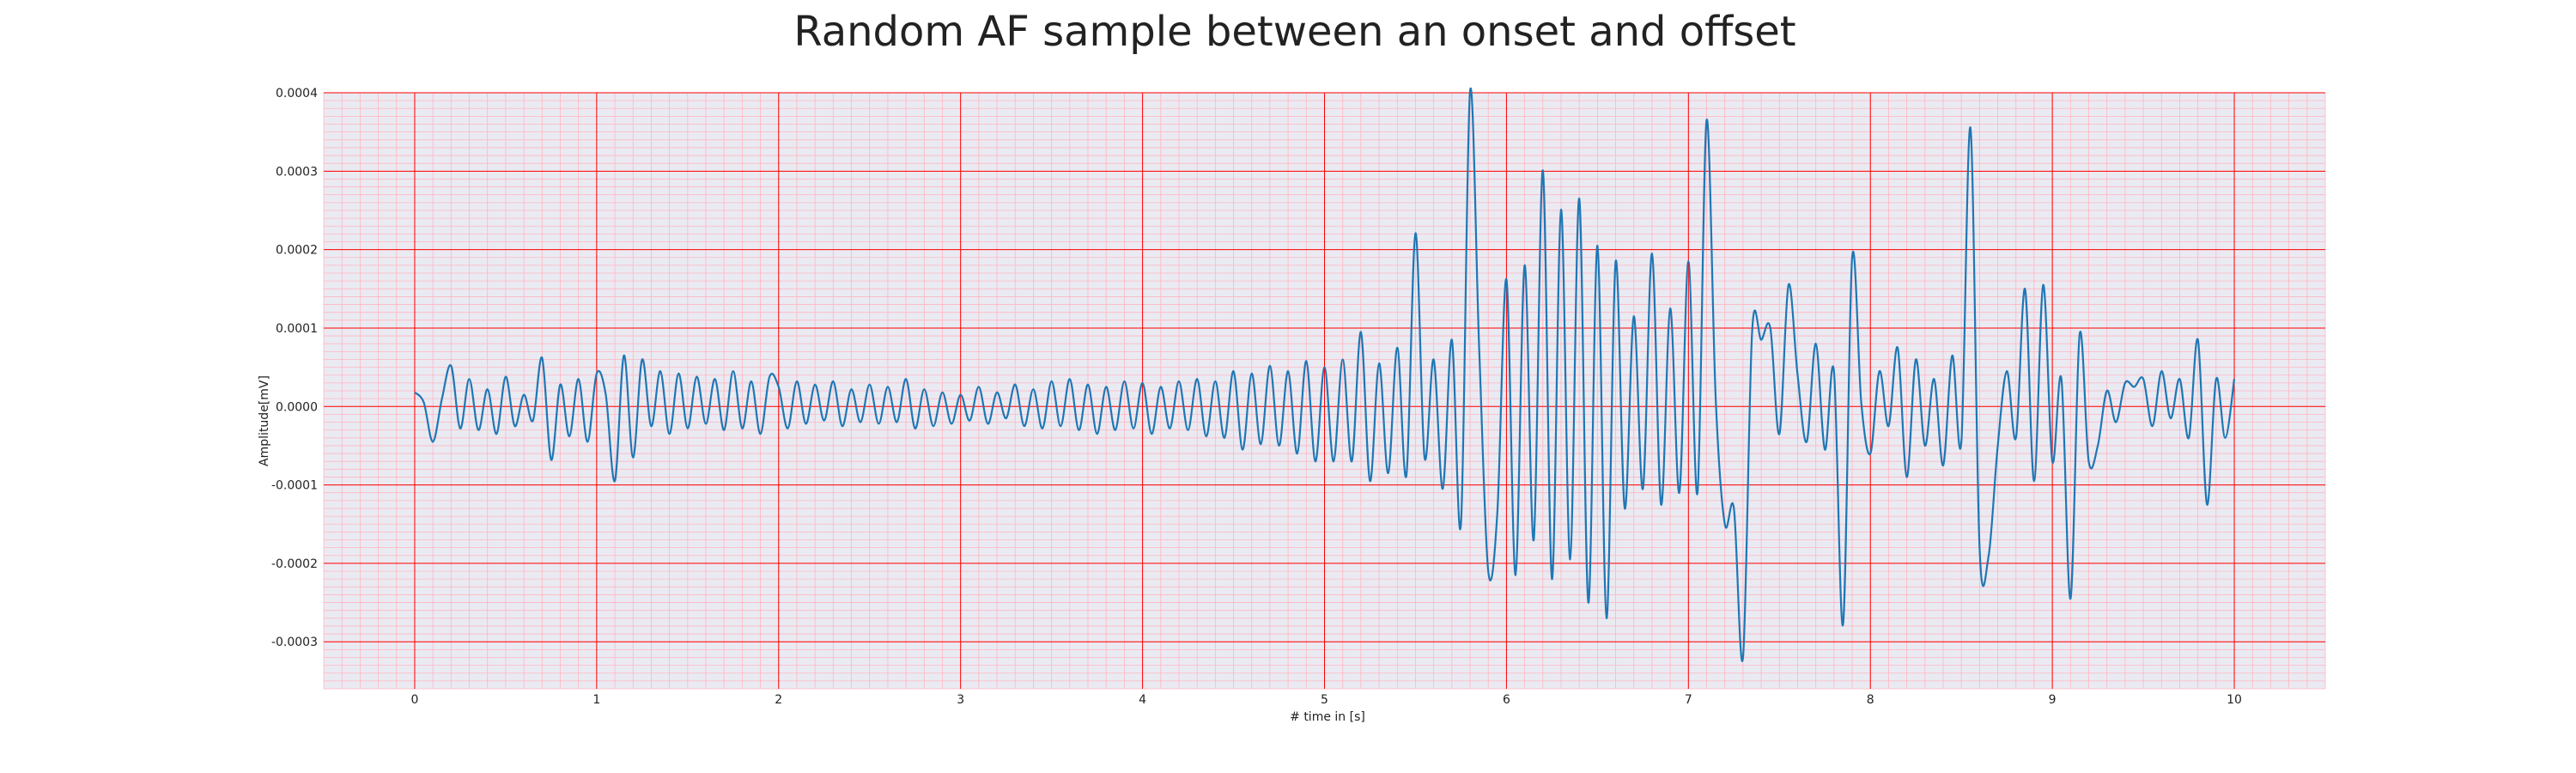 The height and width of the screenshot is (773, 2576). What do you see at coordinates (779, 700) in the screenshot?
I see `x-tick-label: 2` at bounding box center [779, 700].